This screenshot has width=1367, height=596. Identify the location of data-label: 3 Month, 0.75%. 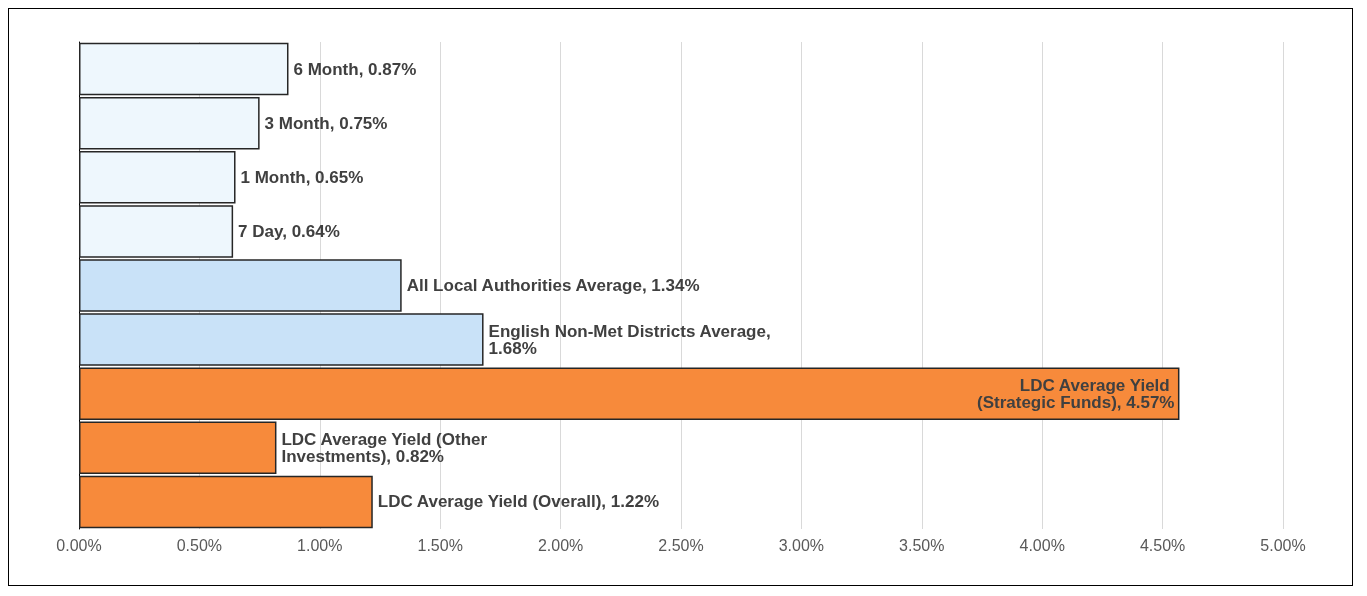
(326, 123).